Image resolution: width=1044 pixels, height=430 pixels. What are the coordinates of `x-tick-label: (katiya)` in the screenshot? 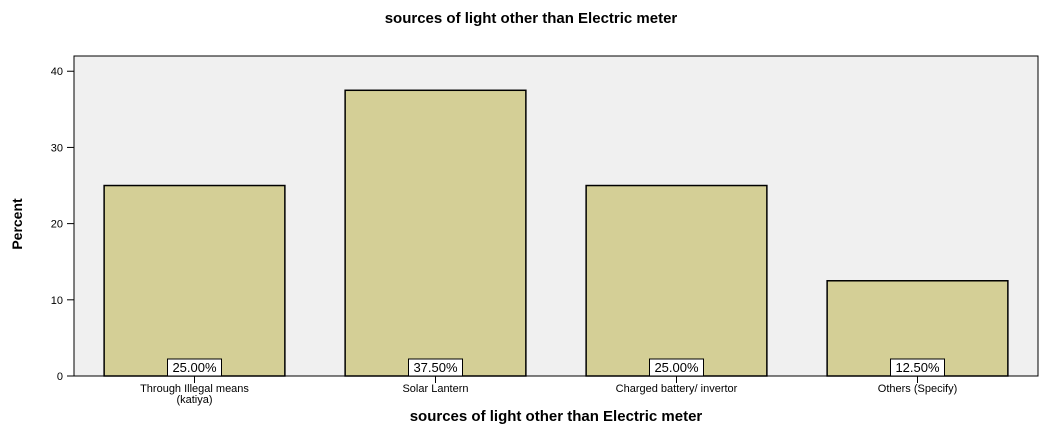 It's located at (194, 400).